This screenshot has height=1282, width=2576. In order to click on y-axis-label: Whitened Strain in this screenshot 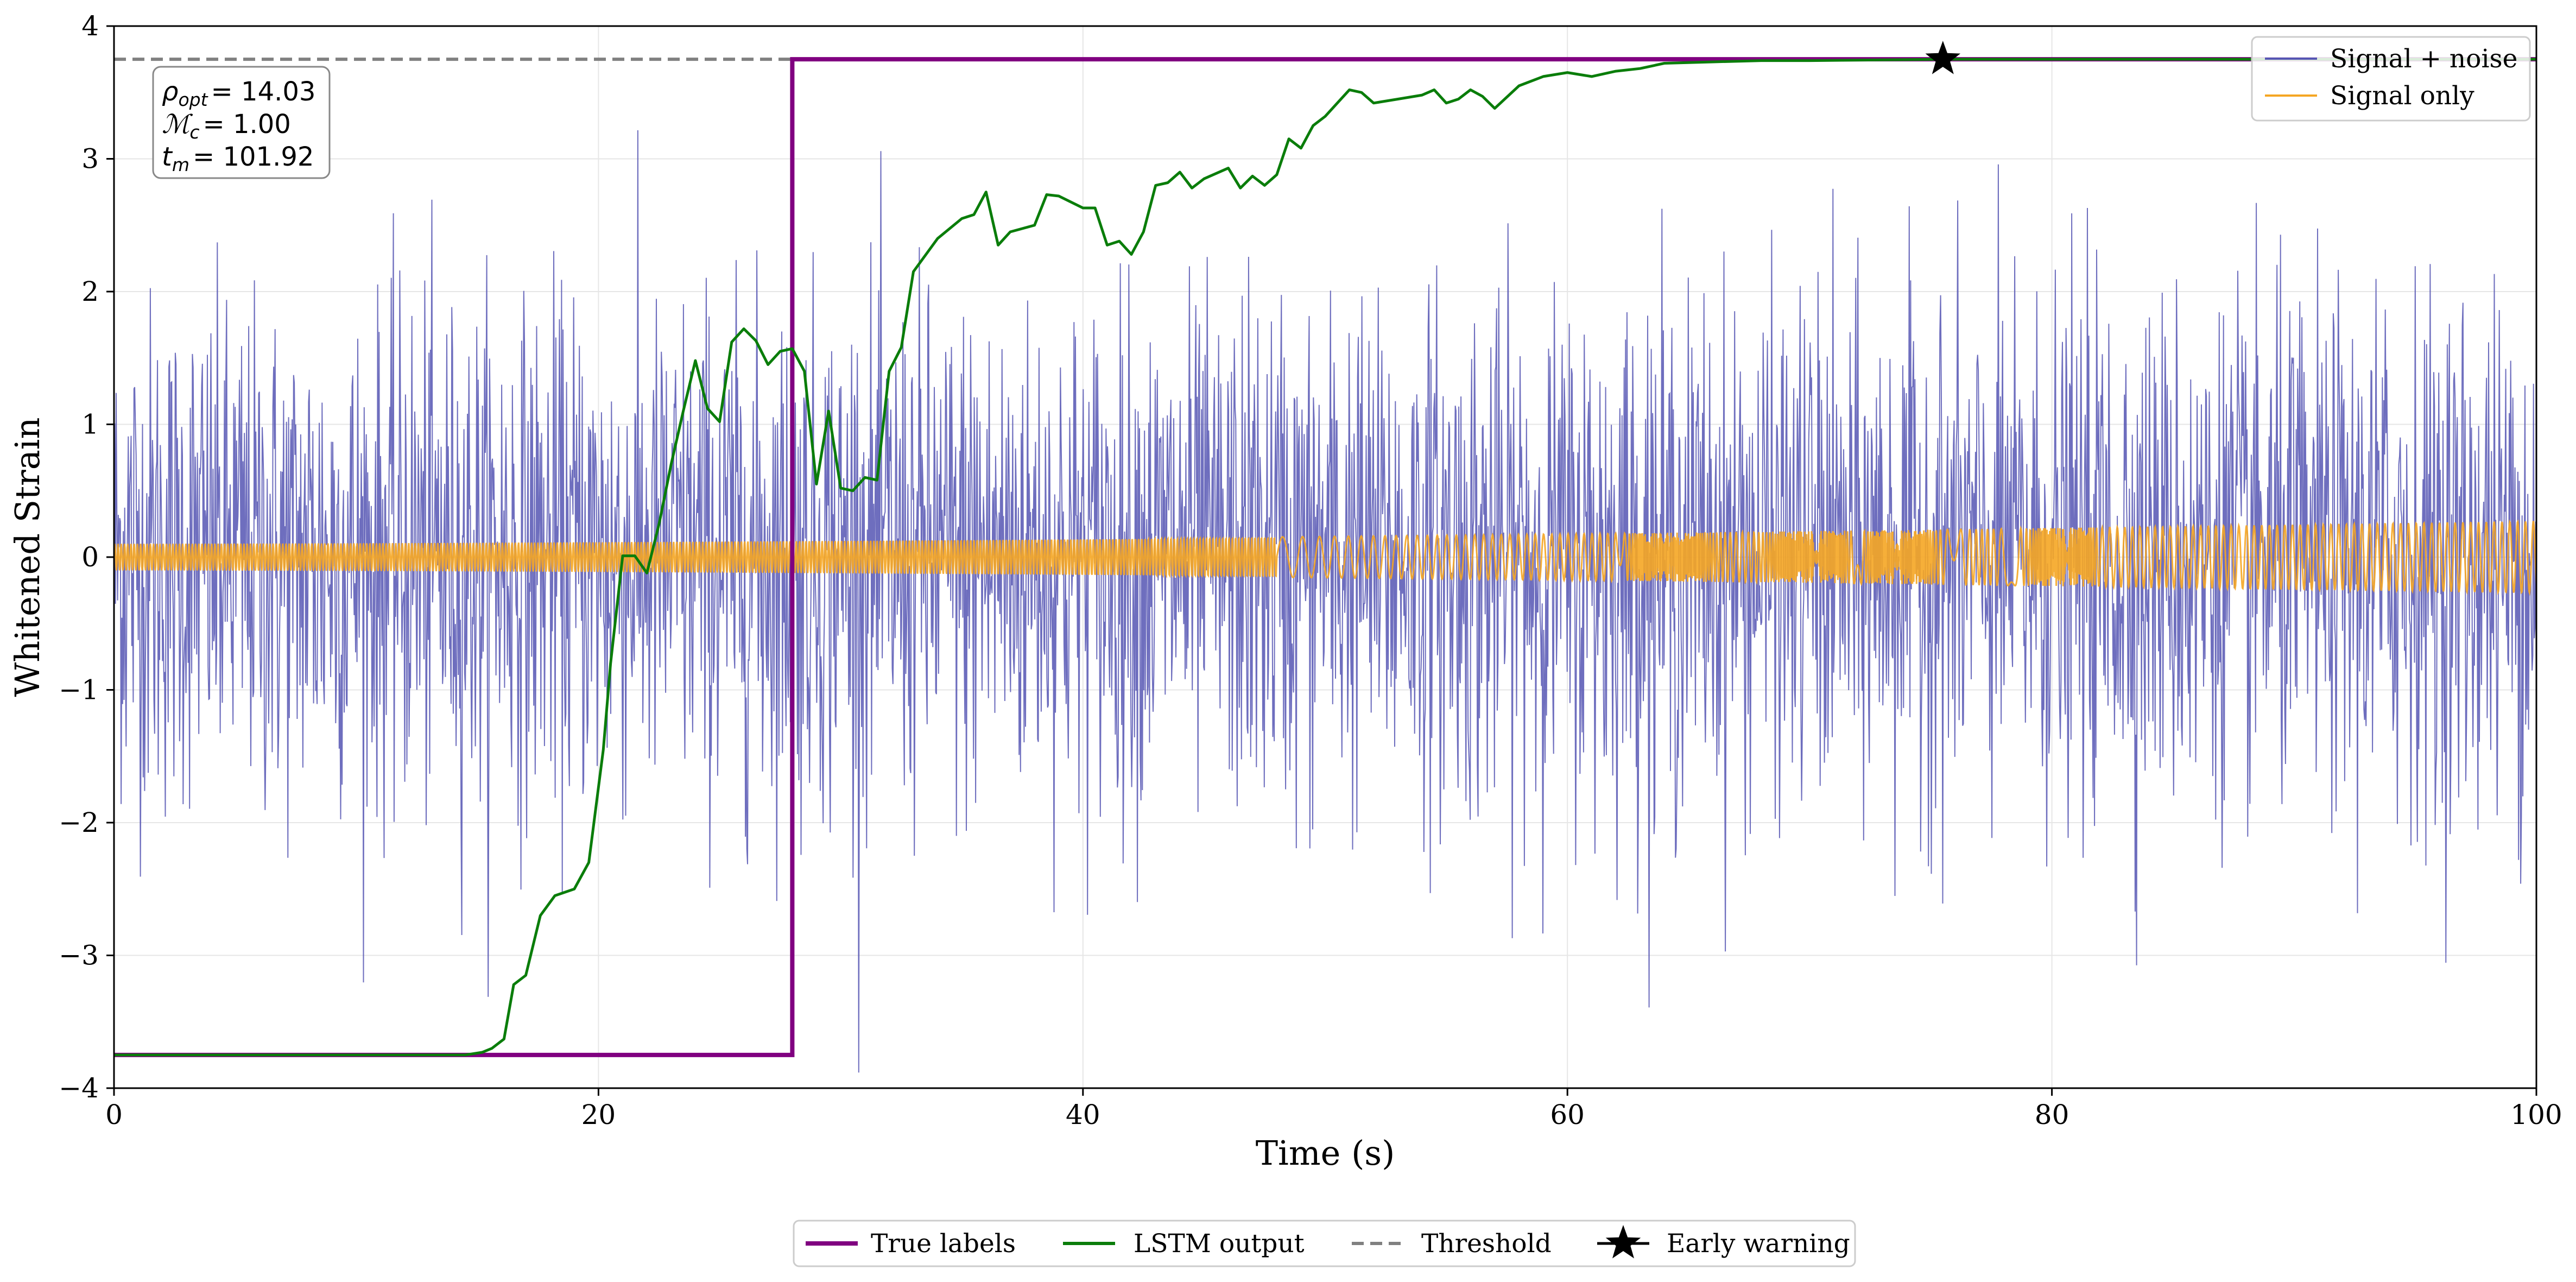, I will do `click(27, 557)`.